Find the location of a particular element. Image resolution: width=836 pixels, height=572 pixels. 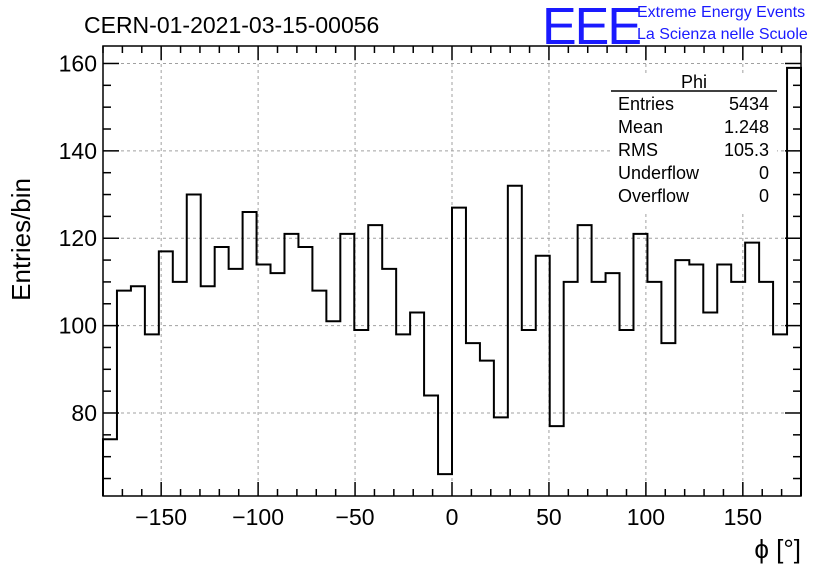

y-tick-label: 140 is located at coordinates (78, 151).